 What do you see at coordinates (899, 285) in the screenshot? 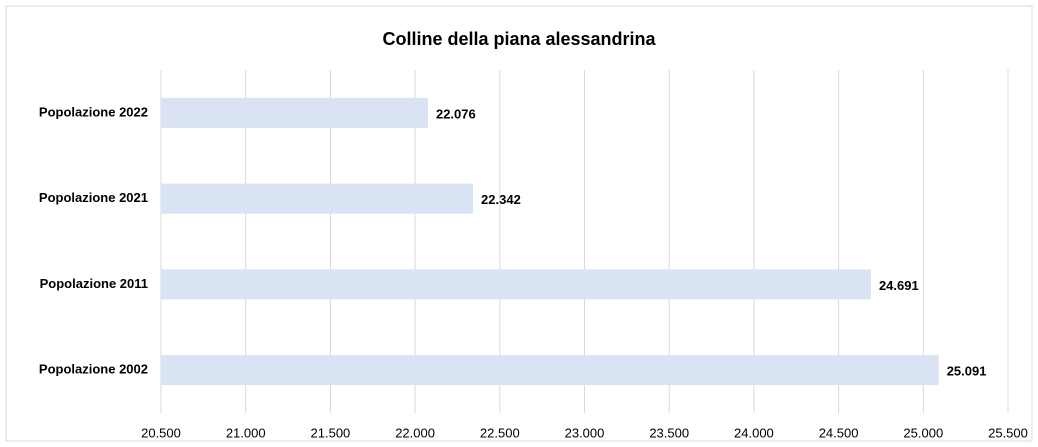
I see `data-label: 24.691` at bounding box center [899, 285].